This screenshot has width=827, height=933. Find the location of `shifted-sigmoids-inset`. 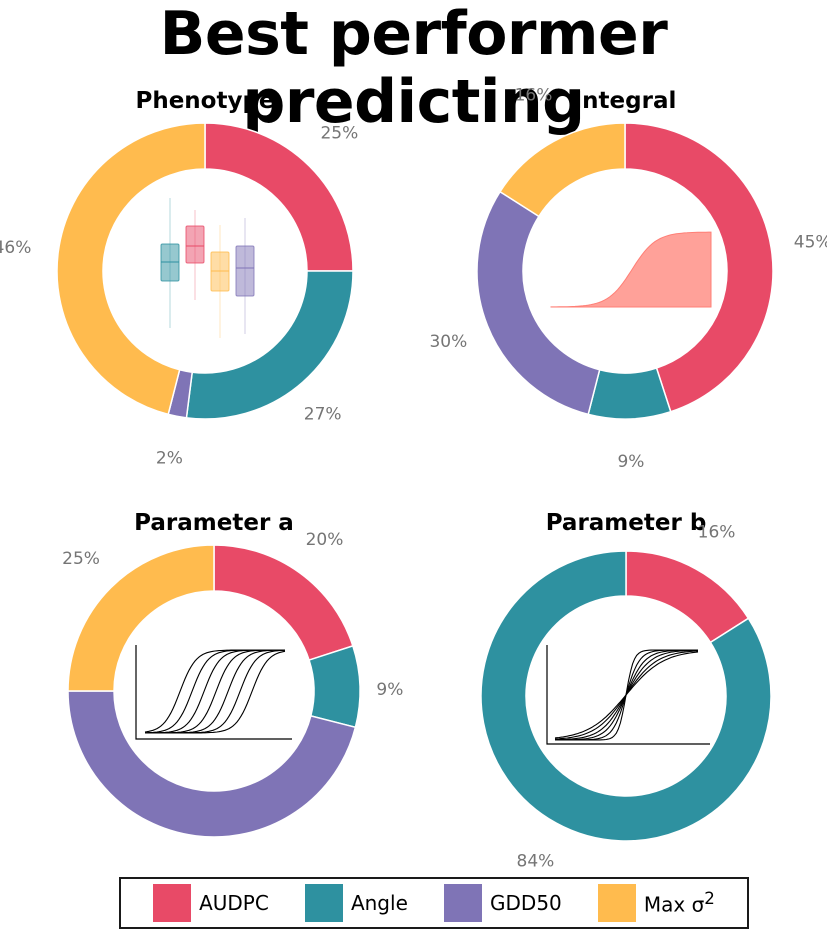

shifted-sigmoids-inset is located at coordinates (213, 692).